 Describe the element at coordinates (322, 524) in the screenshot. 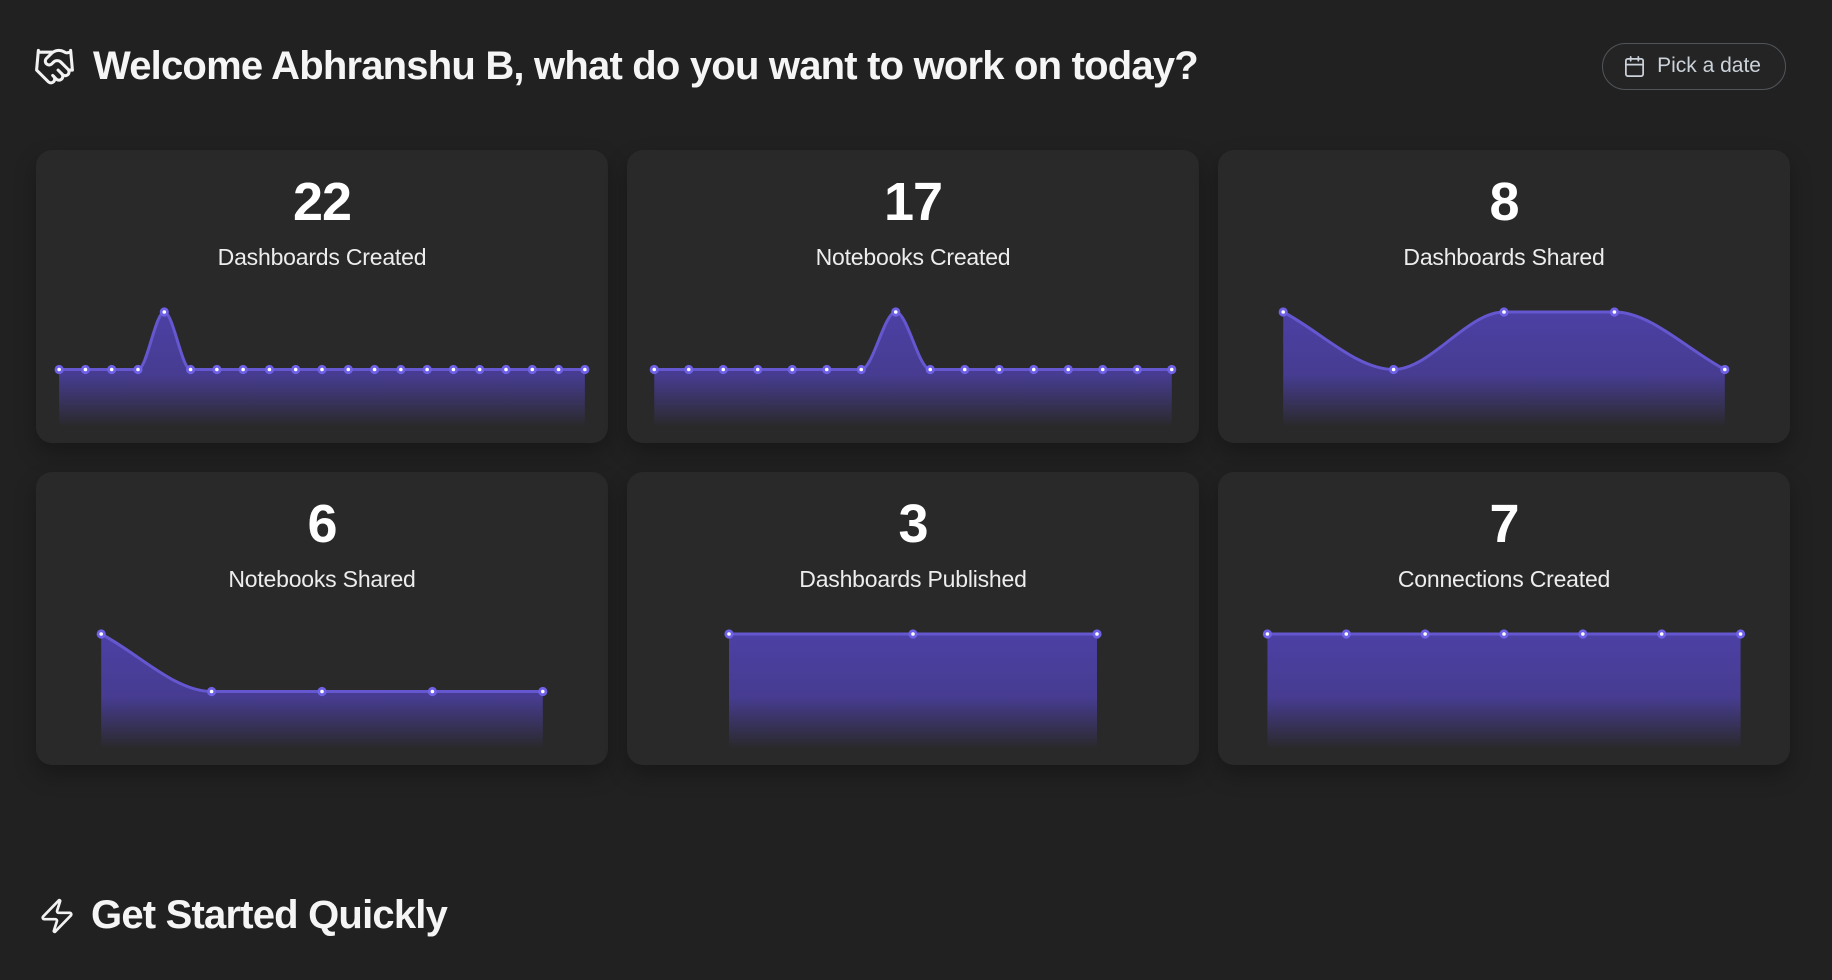

I see `stat-value: 6` at that location.